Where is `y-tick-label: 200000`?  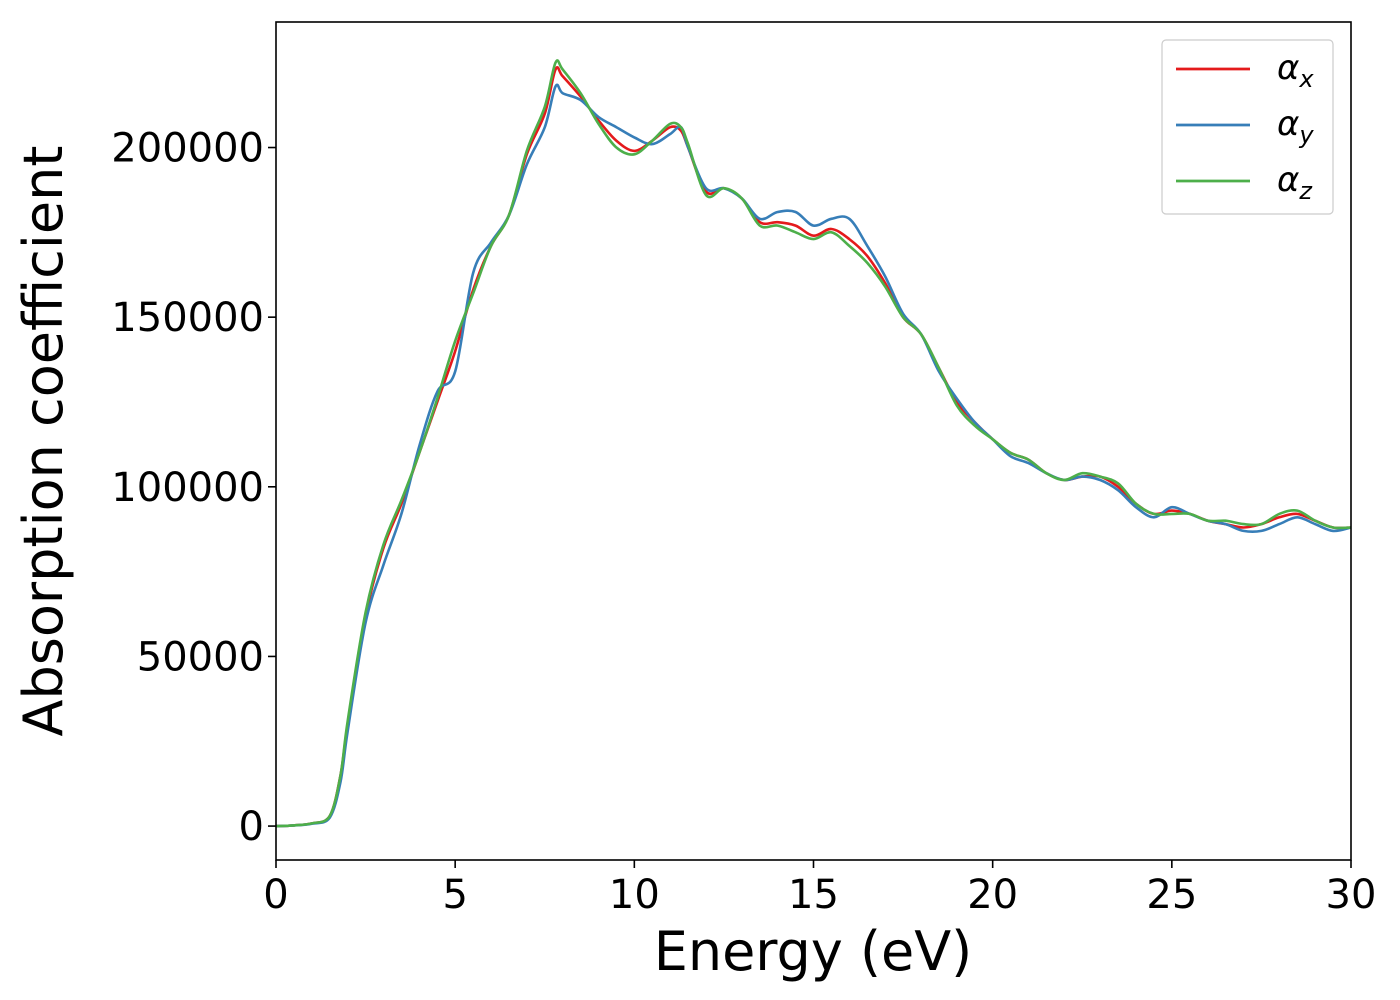
y-tick-label: 200000 is located at coordinates (187, 149).